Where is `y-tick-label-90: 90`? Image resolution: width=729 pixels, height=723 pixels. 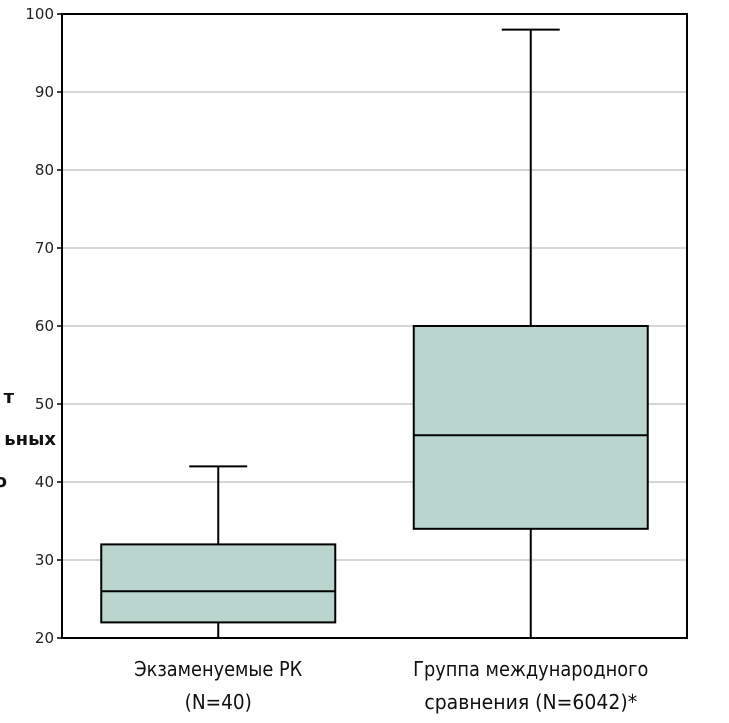 y-tick-label-90: 90 is located at coordinates (44, 92).